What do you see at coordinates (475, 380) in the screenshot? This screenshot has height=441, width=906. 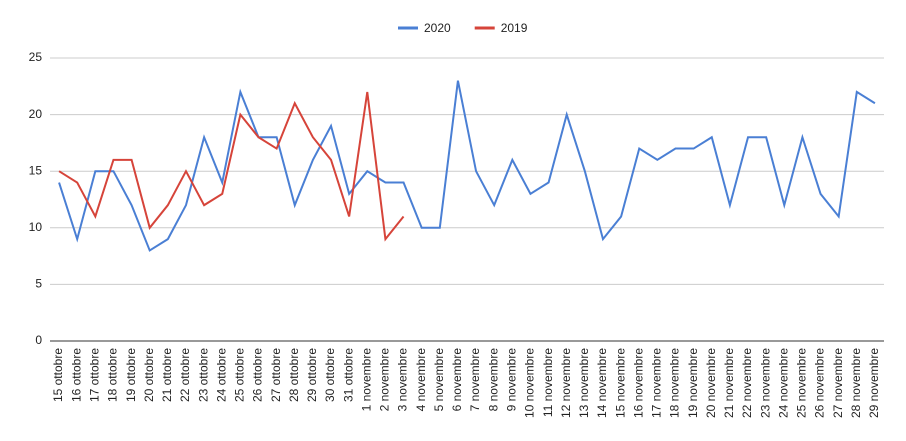 I see `x-tick-label: 7 novembre` at bounding box center [475, 380].